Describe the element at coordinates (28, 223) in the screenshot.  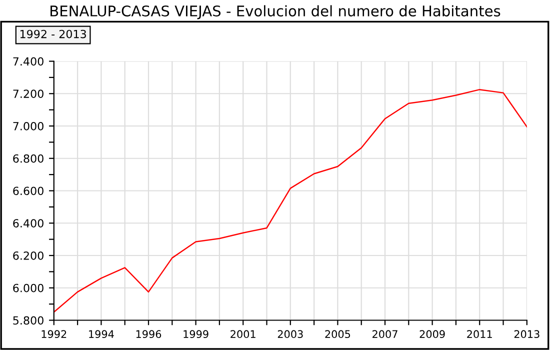
I see `y-tick-label: 6.400` at that location.